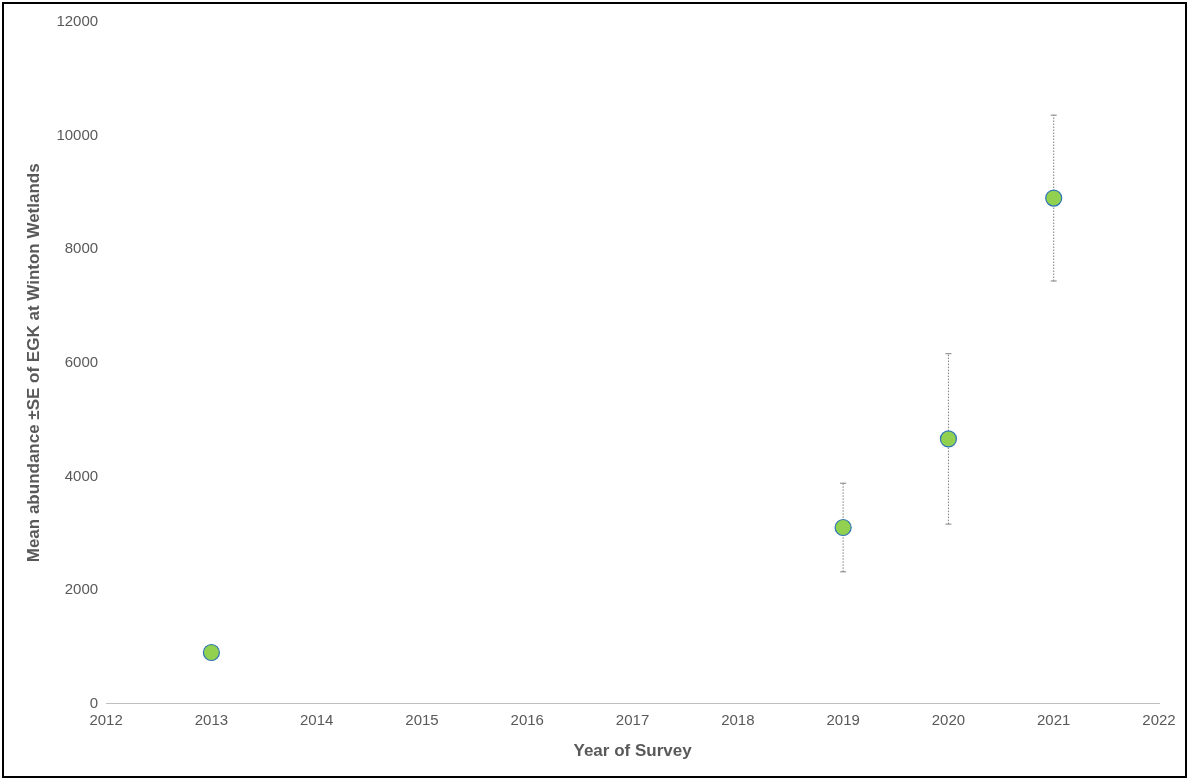  What do you see at coordinates (106, 719) in the screenshot?
I see `x-tick-label: 2012` at bounding box center [106, 719].